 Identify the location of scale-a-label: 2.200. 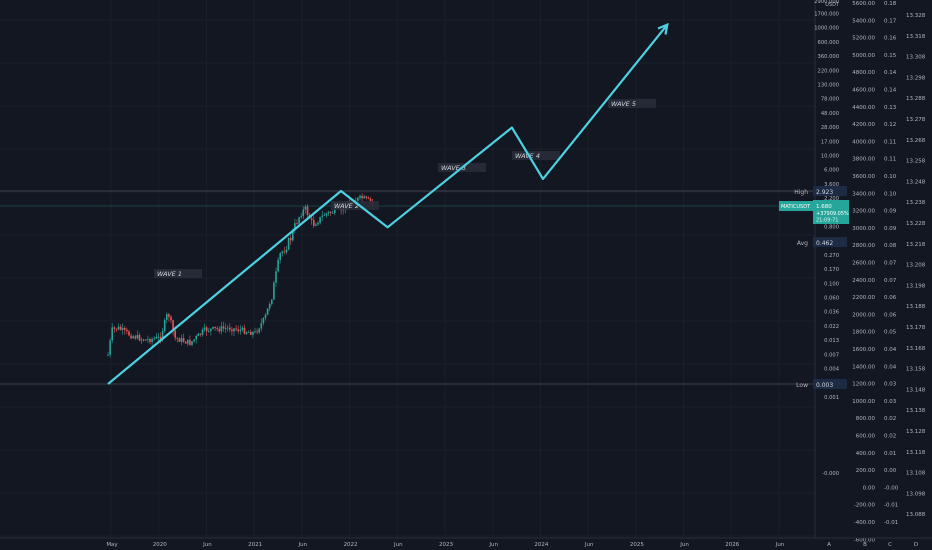
(831, 199).